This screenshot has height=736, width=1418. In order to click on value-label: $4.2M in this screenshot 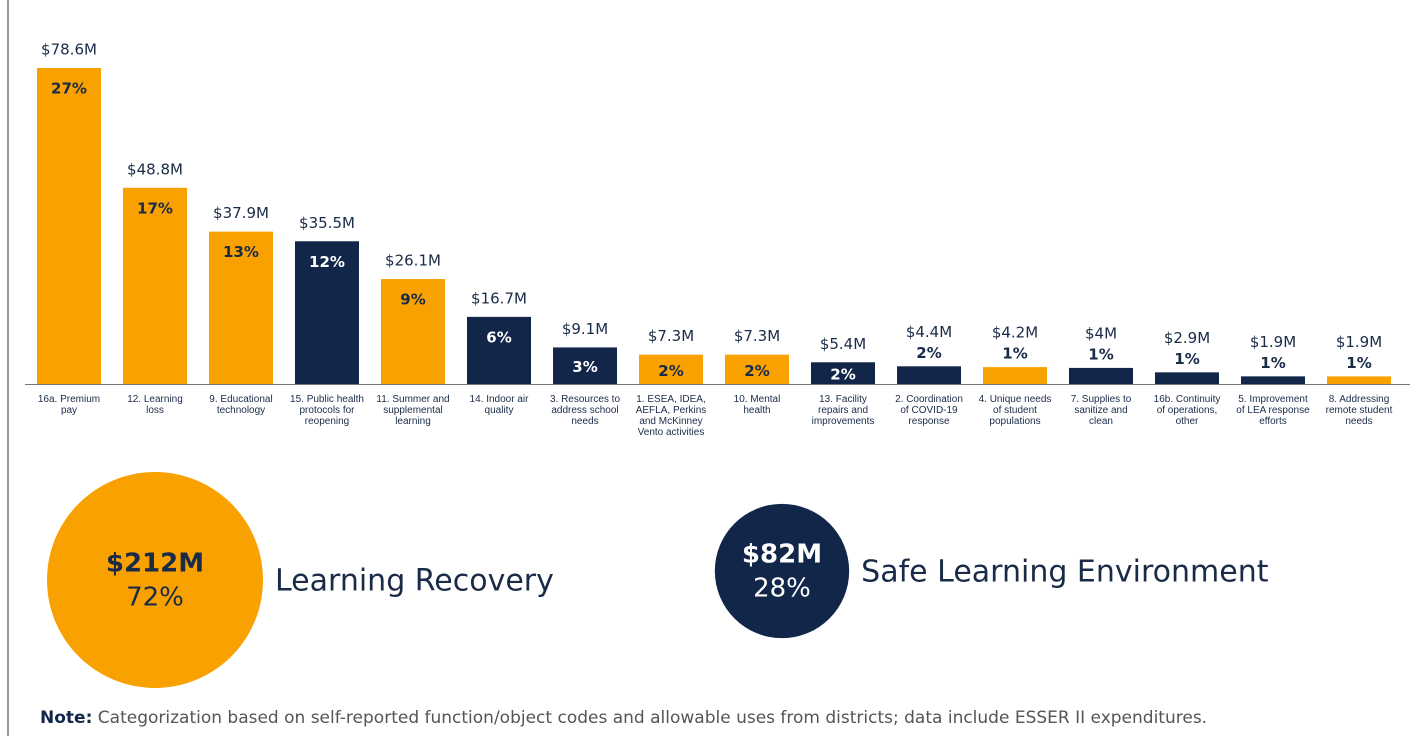, I will do `click(1015, 333)`.